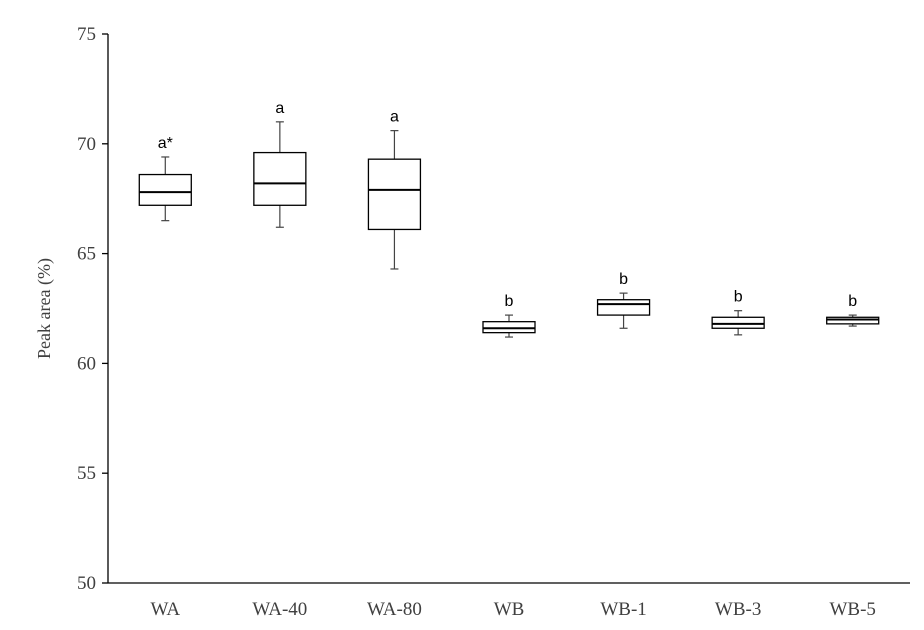 The width and height of the screenshot is (924, 630). Describe the element at coordinates (509, 609) in the screenshot. I see `x-tick-label: WB` at that location.